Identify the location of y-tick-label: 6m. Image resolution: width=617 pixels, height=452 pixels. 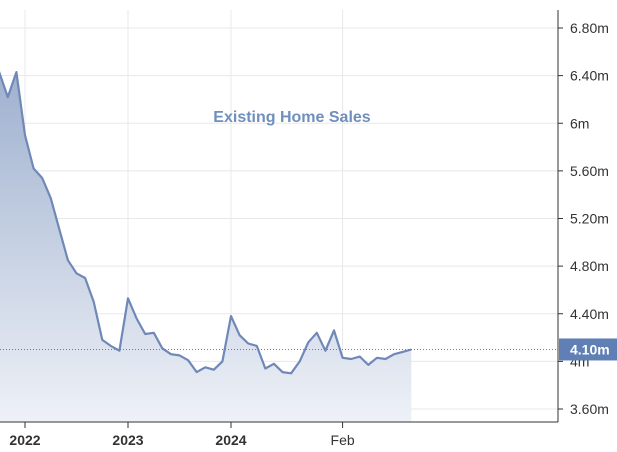
(579, 123).